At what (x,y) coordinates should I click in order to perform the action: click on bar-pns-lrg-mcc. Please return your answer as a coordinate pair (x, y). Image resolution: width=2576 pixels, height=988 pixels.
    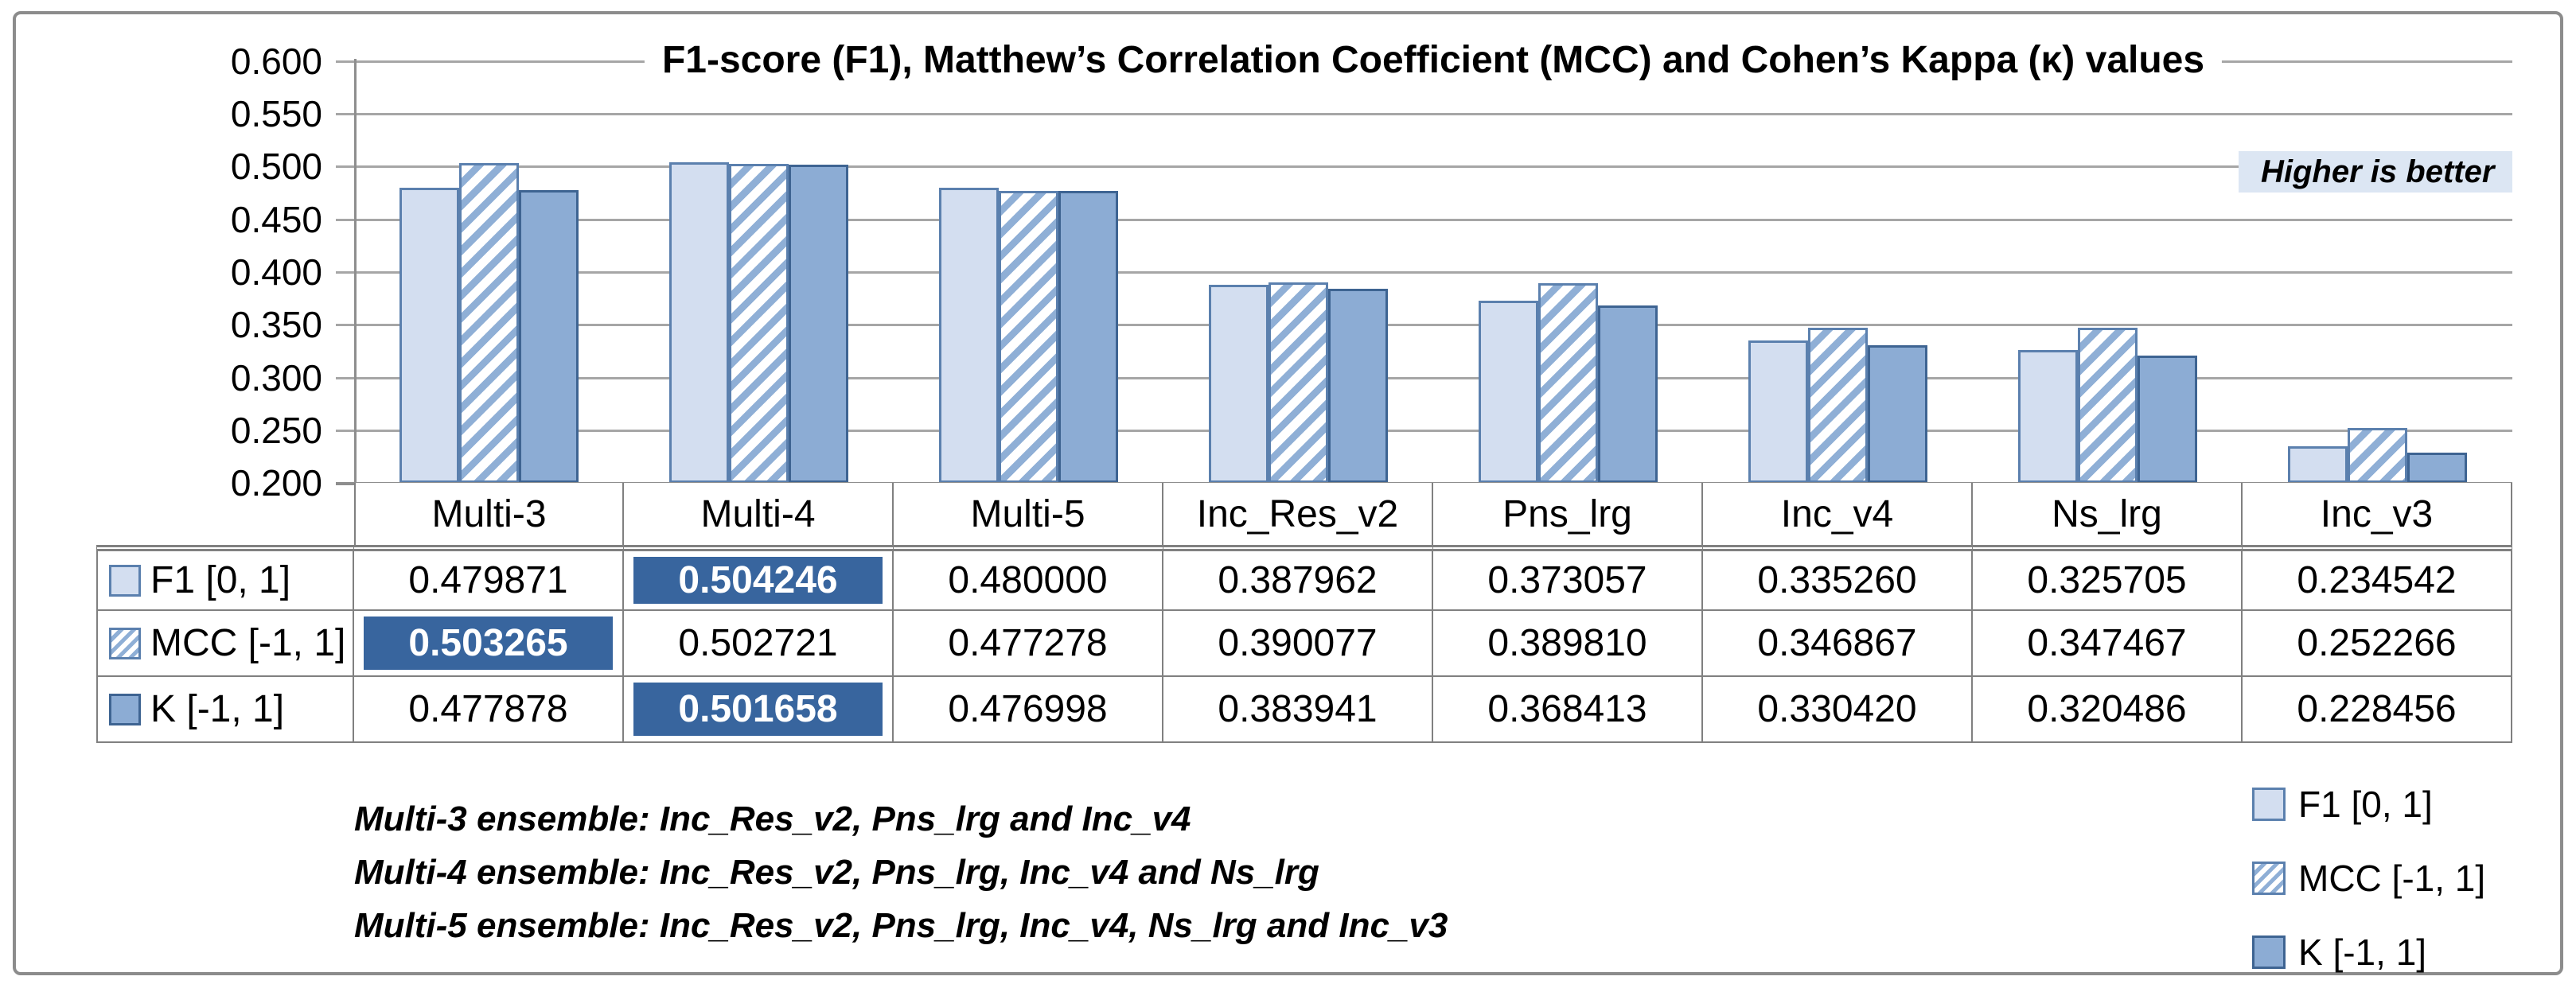
    Looking at the image, I should click on (1568, 387).